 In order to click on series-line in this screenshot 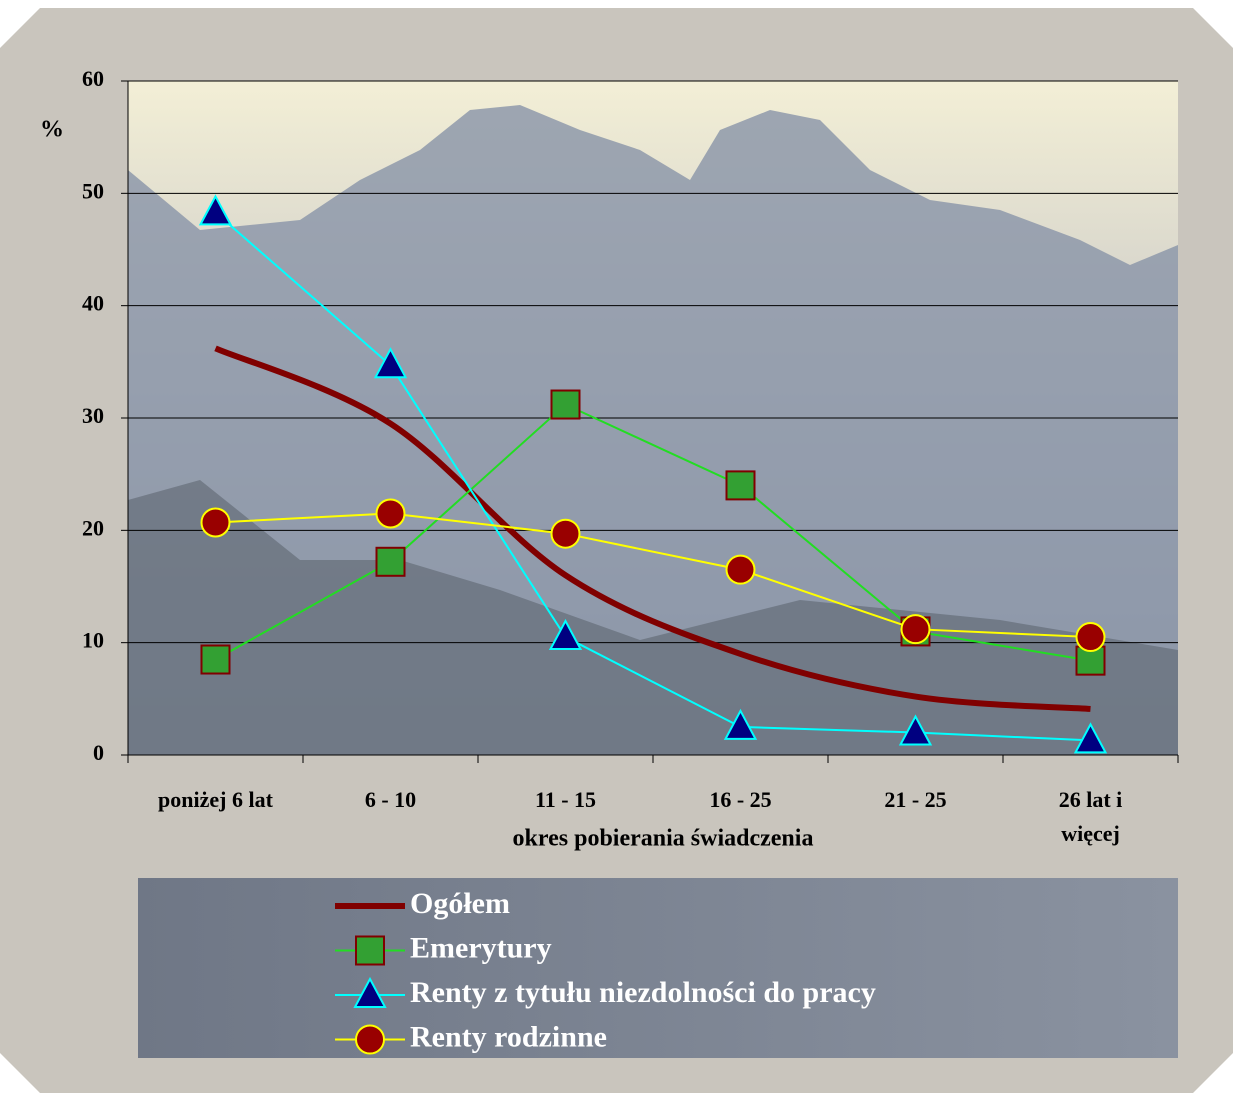, I will do `click(653, 575)`.